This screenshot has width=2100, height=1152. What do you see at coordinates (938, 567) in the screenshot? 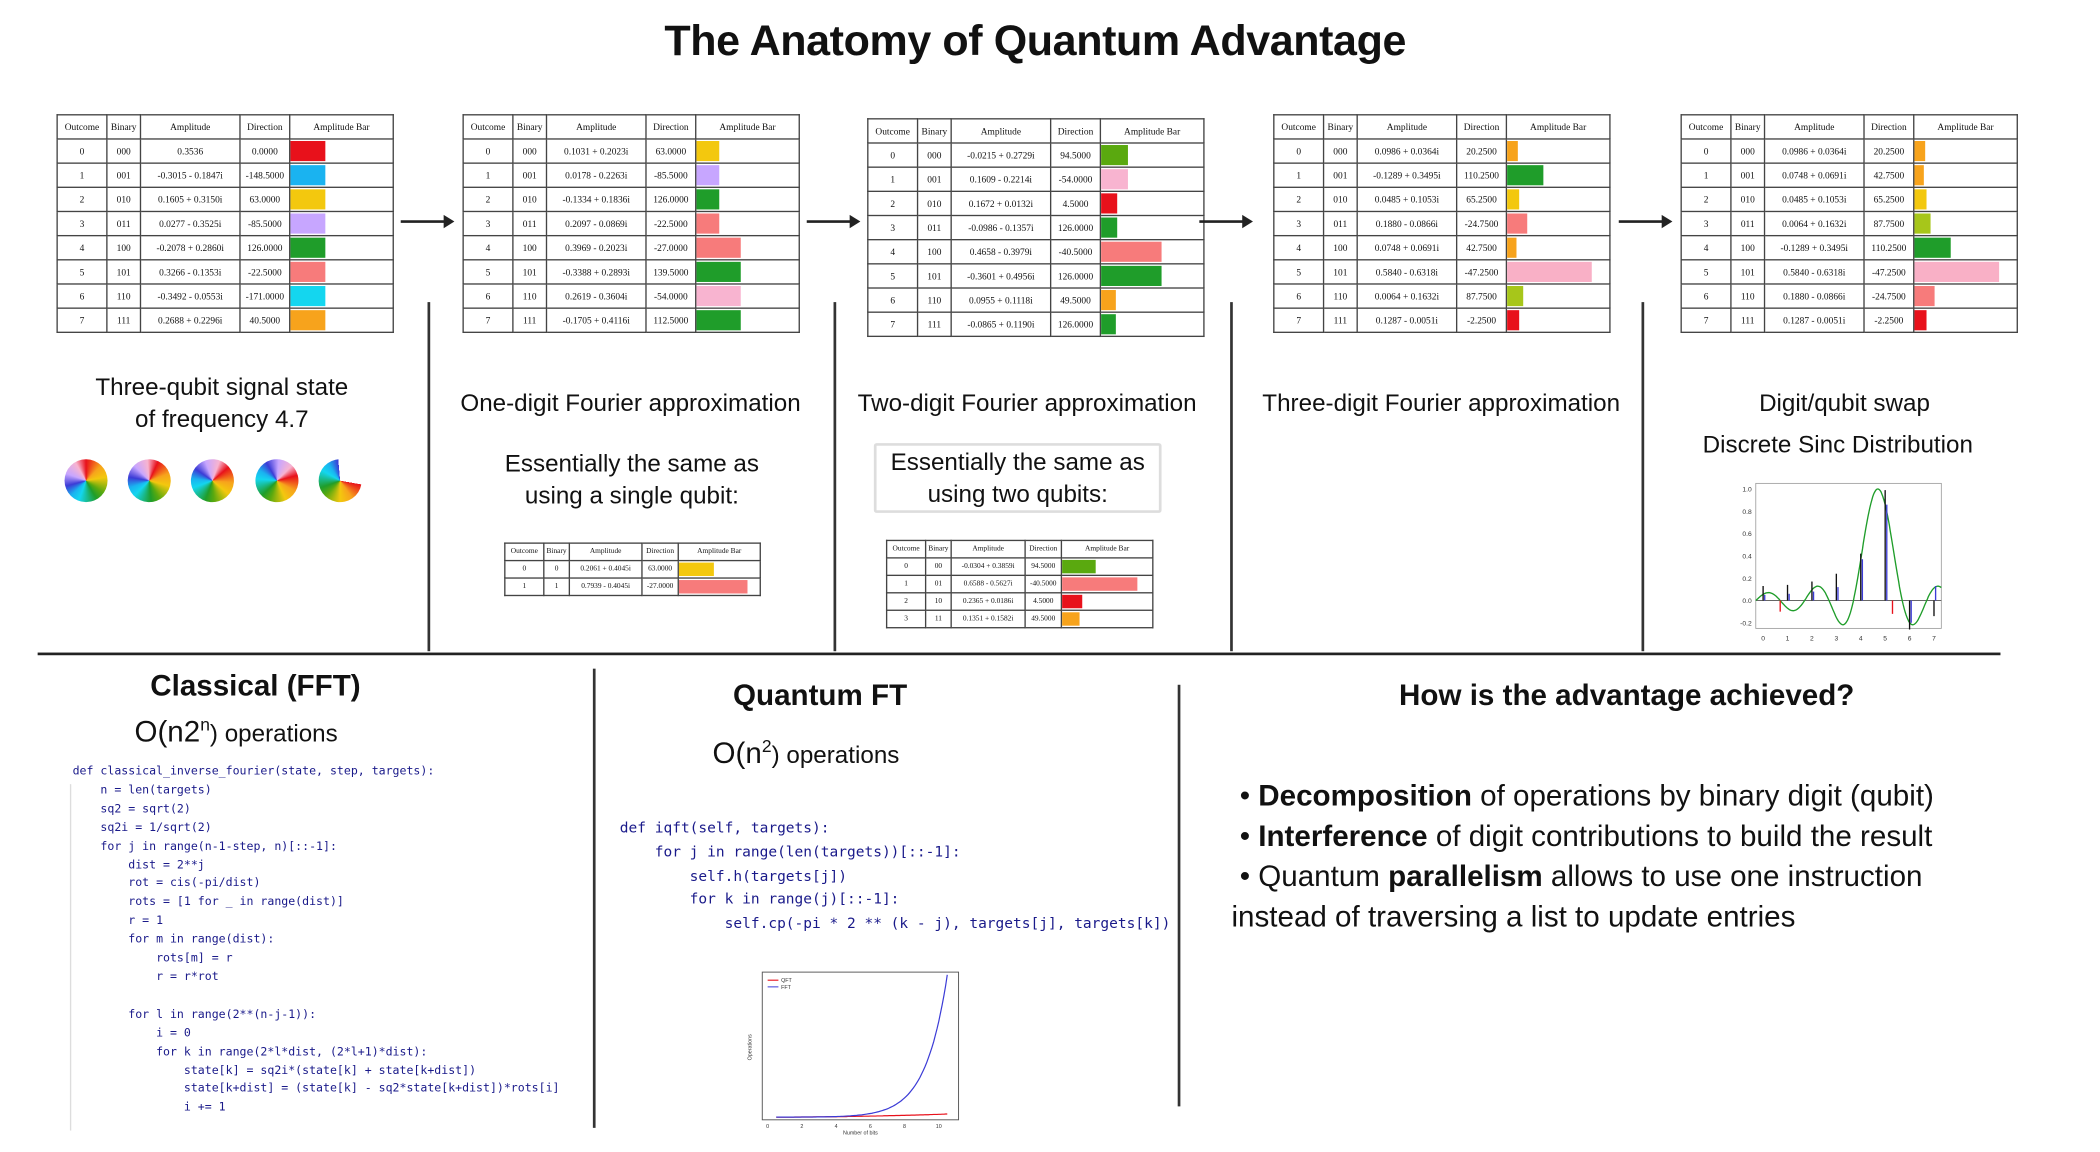
I see `table-cell: 00` at bounding box center [938, 567].